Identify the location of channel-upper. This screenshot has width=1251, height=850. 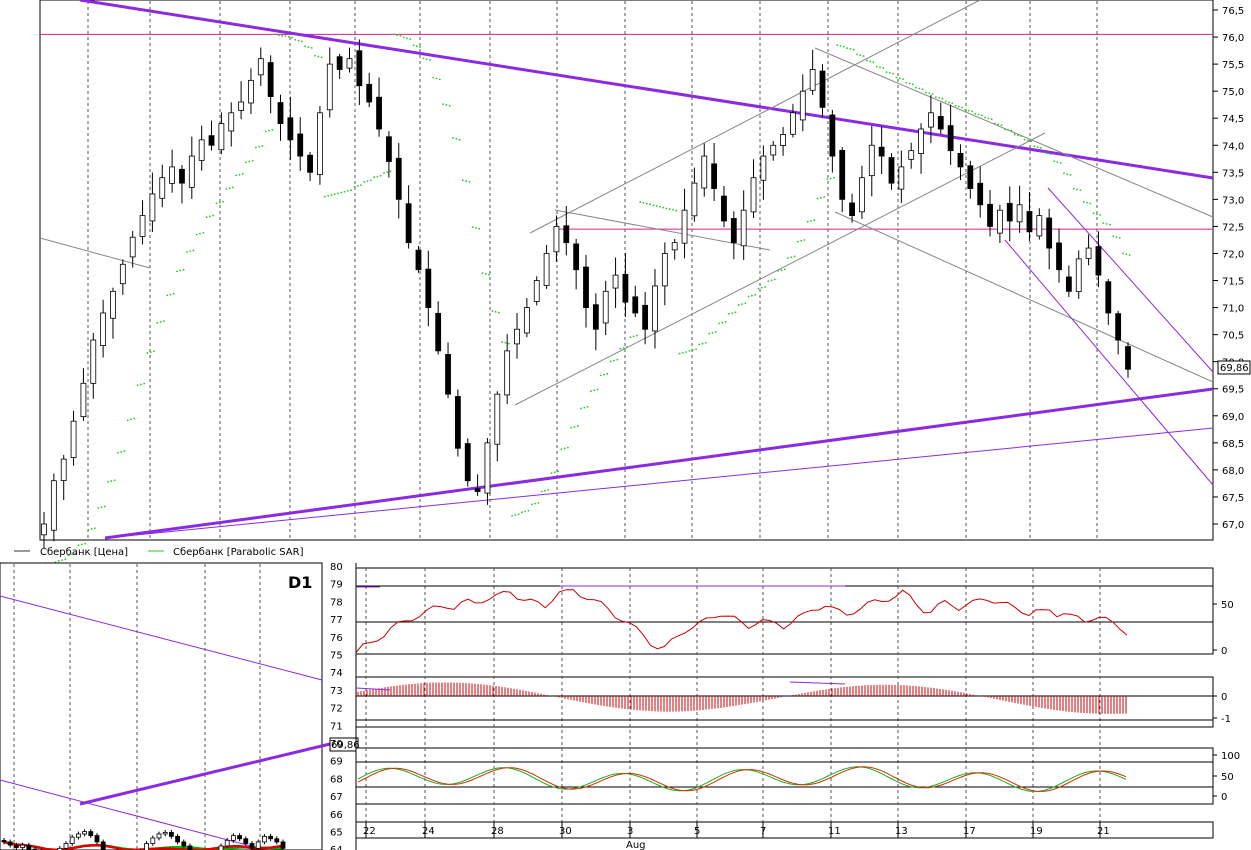
(755, 117).